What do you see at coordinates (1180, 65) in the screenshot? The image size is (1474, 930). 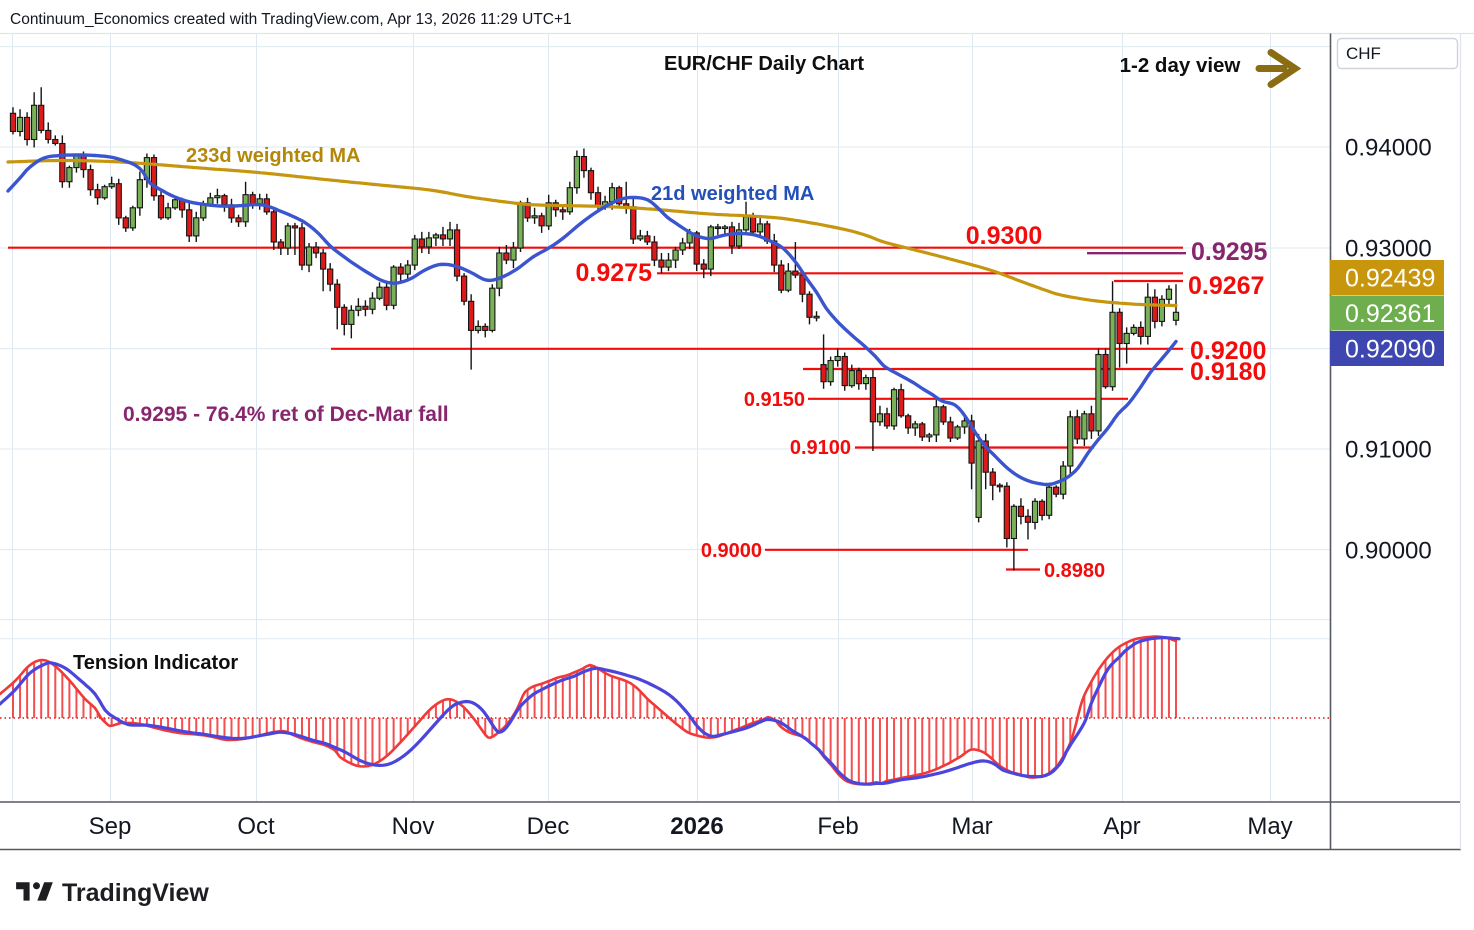 I see `svg-text: 1-2 day view` at bounding box center [1180, 65].